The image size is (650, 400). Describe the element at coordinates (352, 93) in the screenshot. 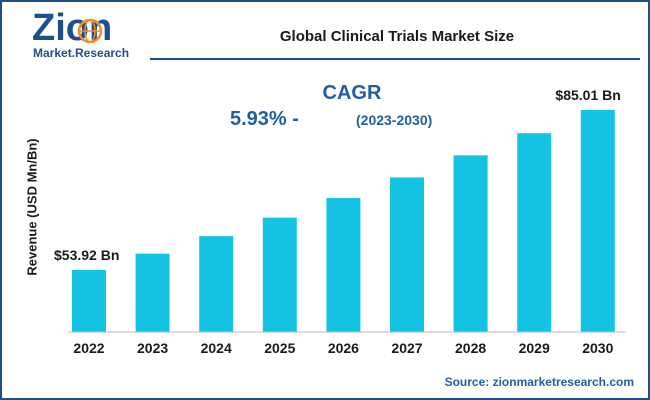

I see `cagr-label: CAGR` at that location.